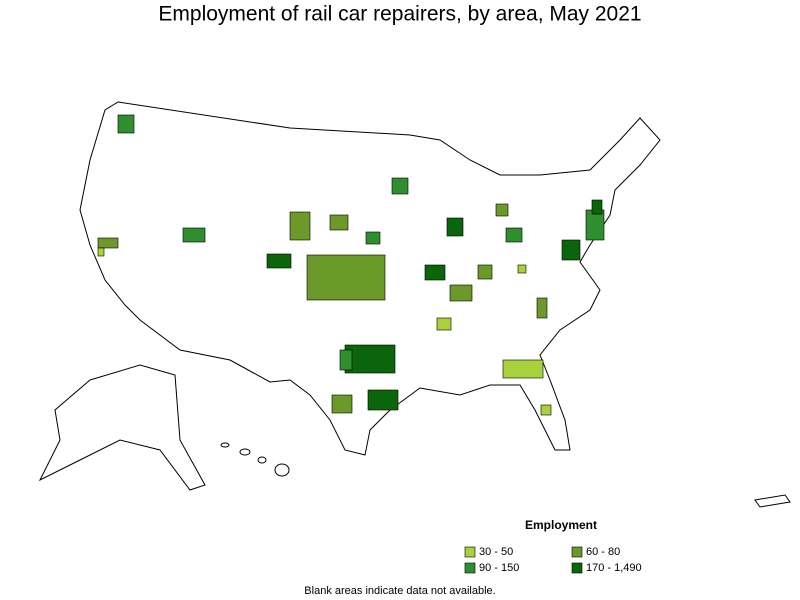 The image size is (800, 600). I want to click on puerto-rico, so click(772, 501).